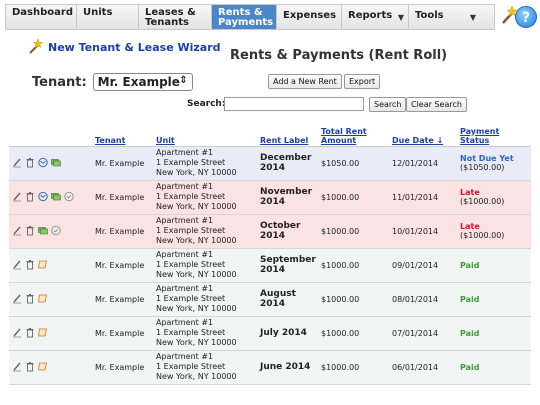 The width and height of the screenshot is (540, 405). I want to click on cell-payment-status: Not Due Yet ($1050.00), so click(494, 163).